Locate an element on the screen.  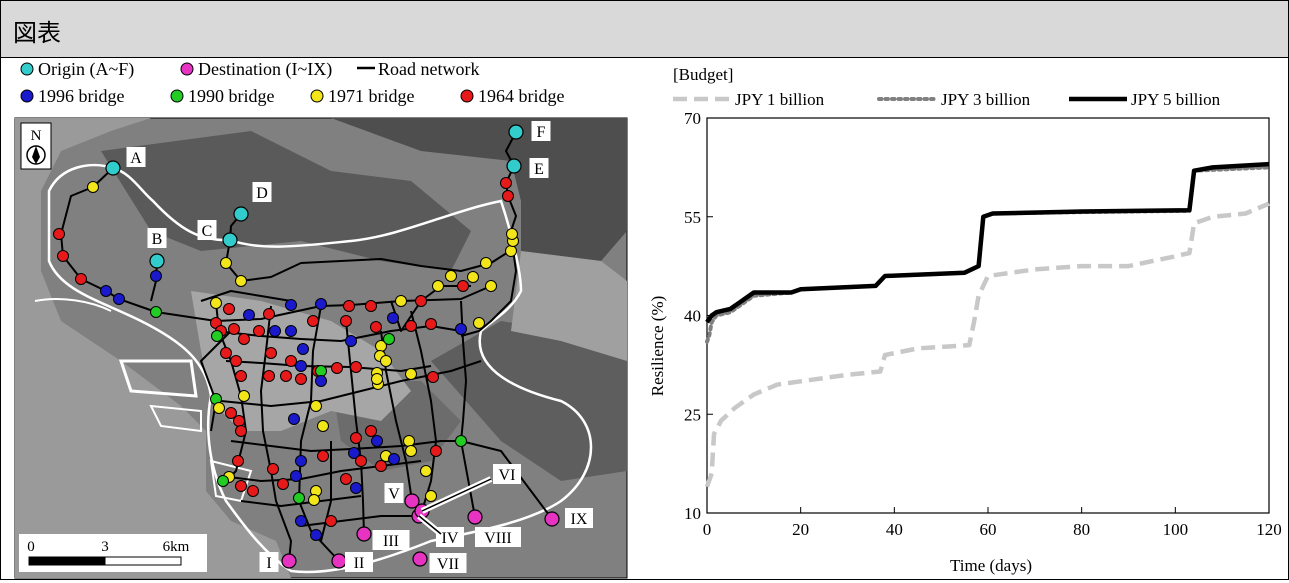
origin-f: F is located at coordinates (529, 131).